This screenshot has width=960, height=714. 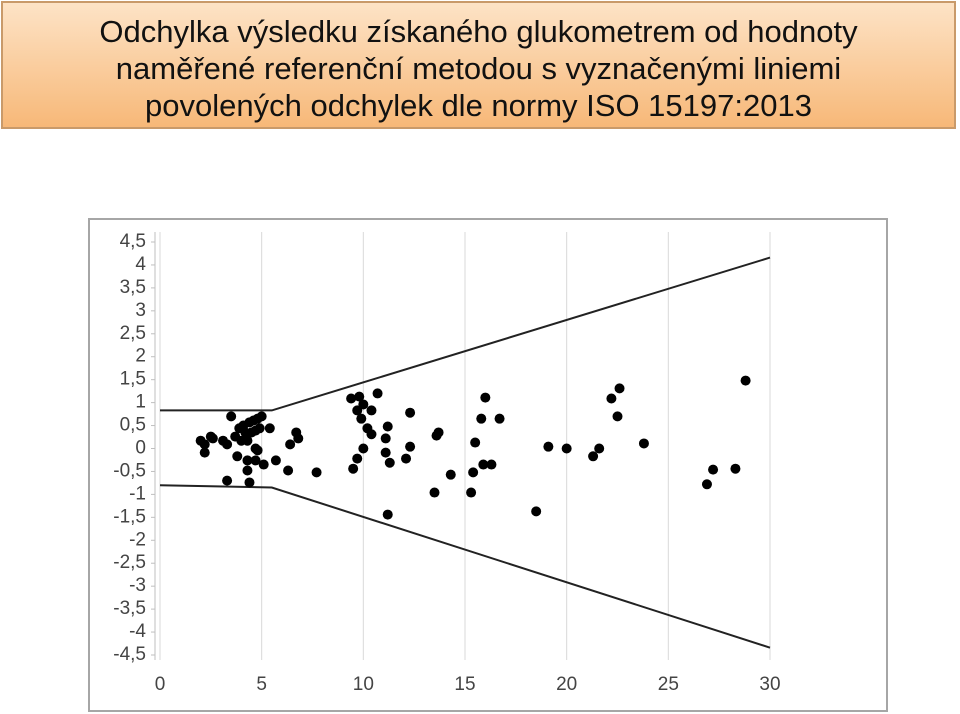 What do you see at coordinates (137, 493) in the screenshot?
I see `y-tick-label: -1` at bounding box center [137, 493].